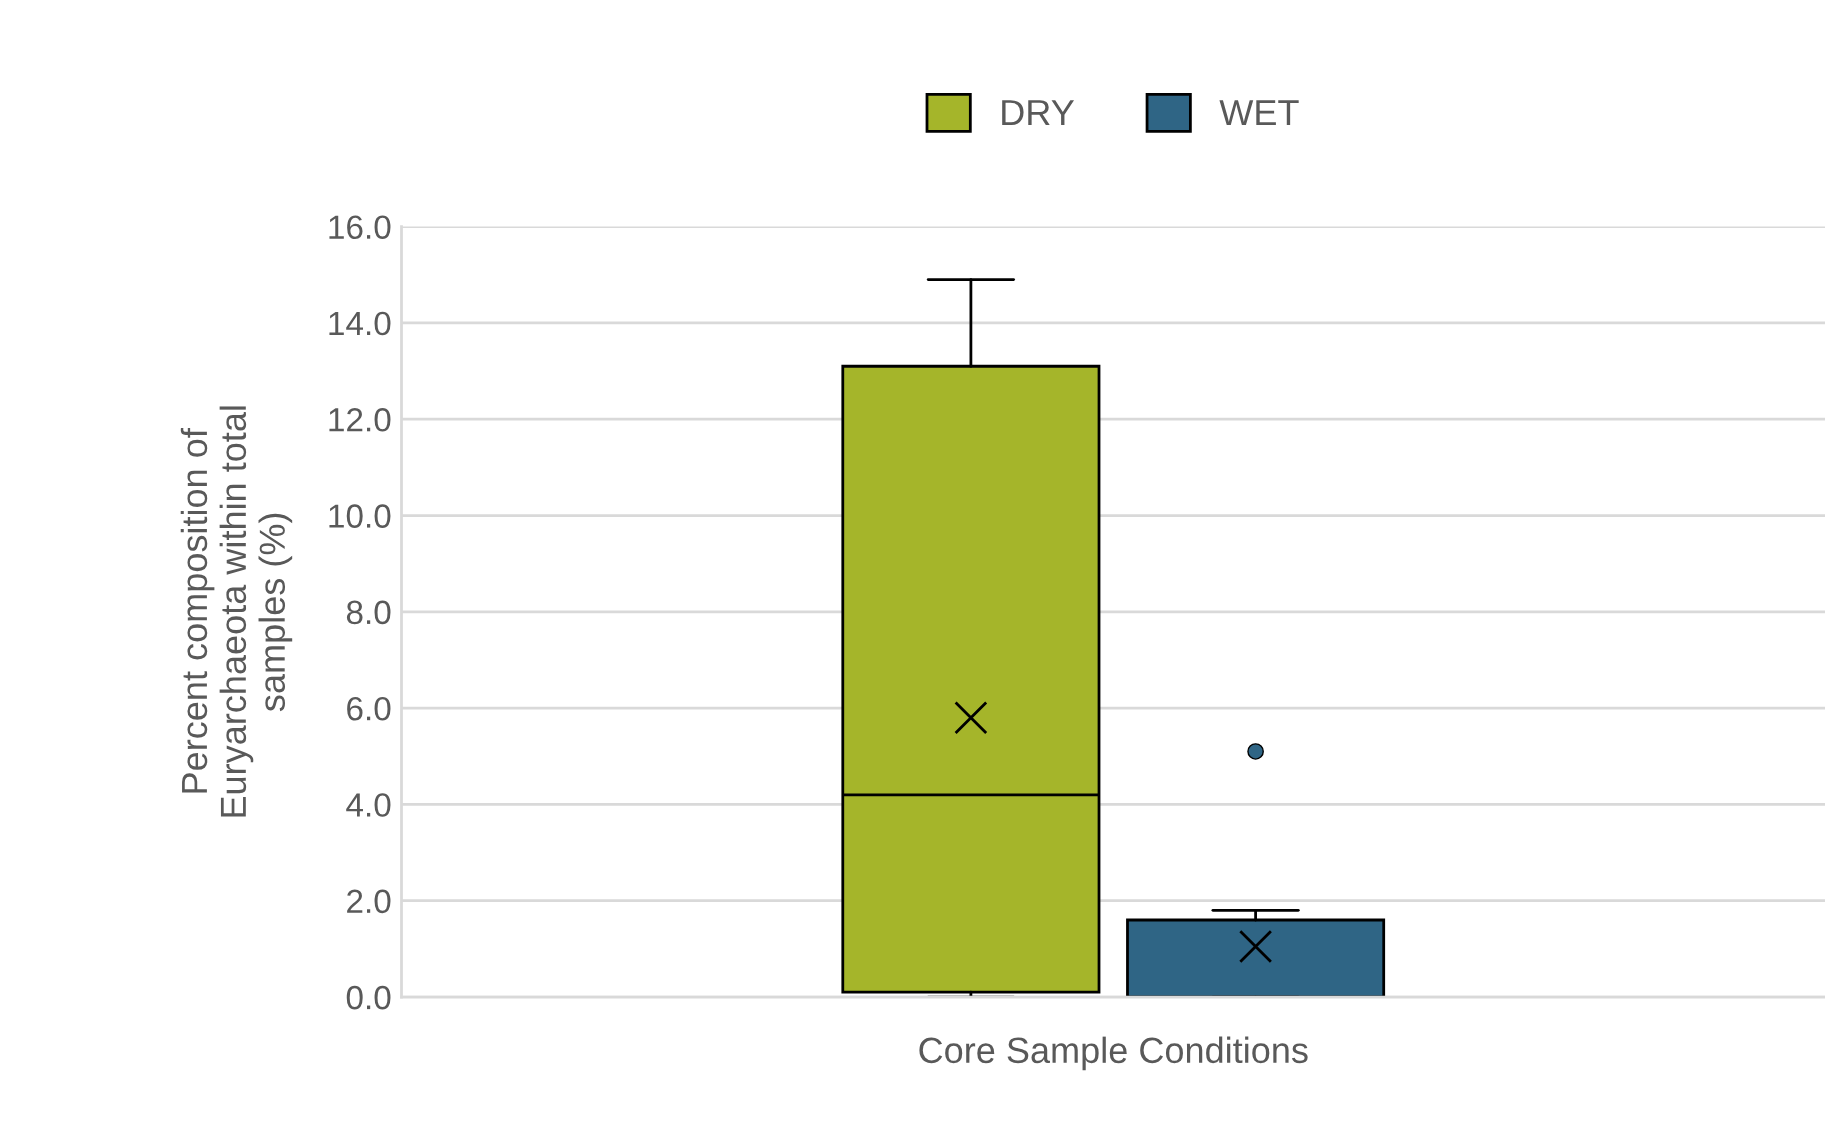 Image resolution: width=1825 pixels, height=1133 pixels. Describe the element at coordinates (369, 901) in the screenshot. I see `y-tick-label: 2.0` at that location.